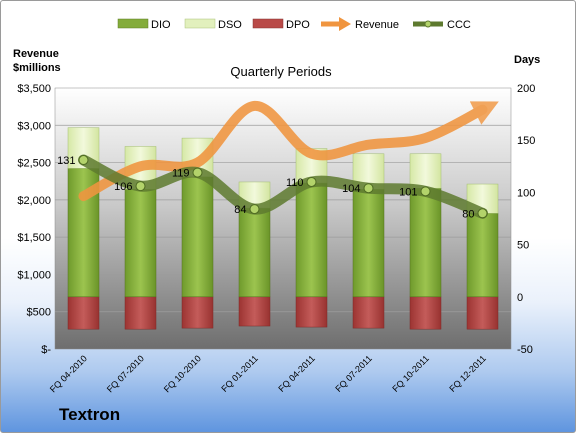 This screenshot has width=576, height=433. What do you see at coordinates (345, 24) in the screenshot?
I see `legend-arrowhead-revenue` at bounding box center [345, 24].